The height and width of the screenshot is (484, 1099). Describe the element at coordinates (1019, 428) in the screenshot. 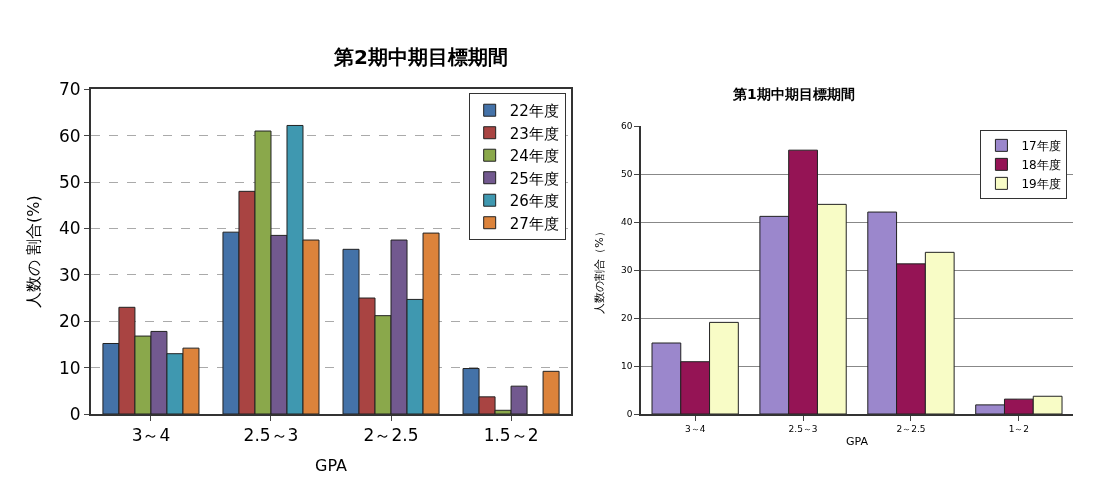

I see `x-tick-label: 1～2` at that location.